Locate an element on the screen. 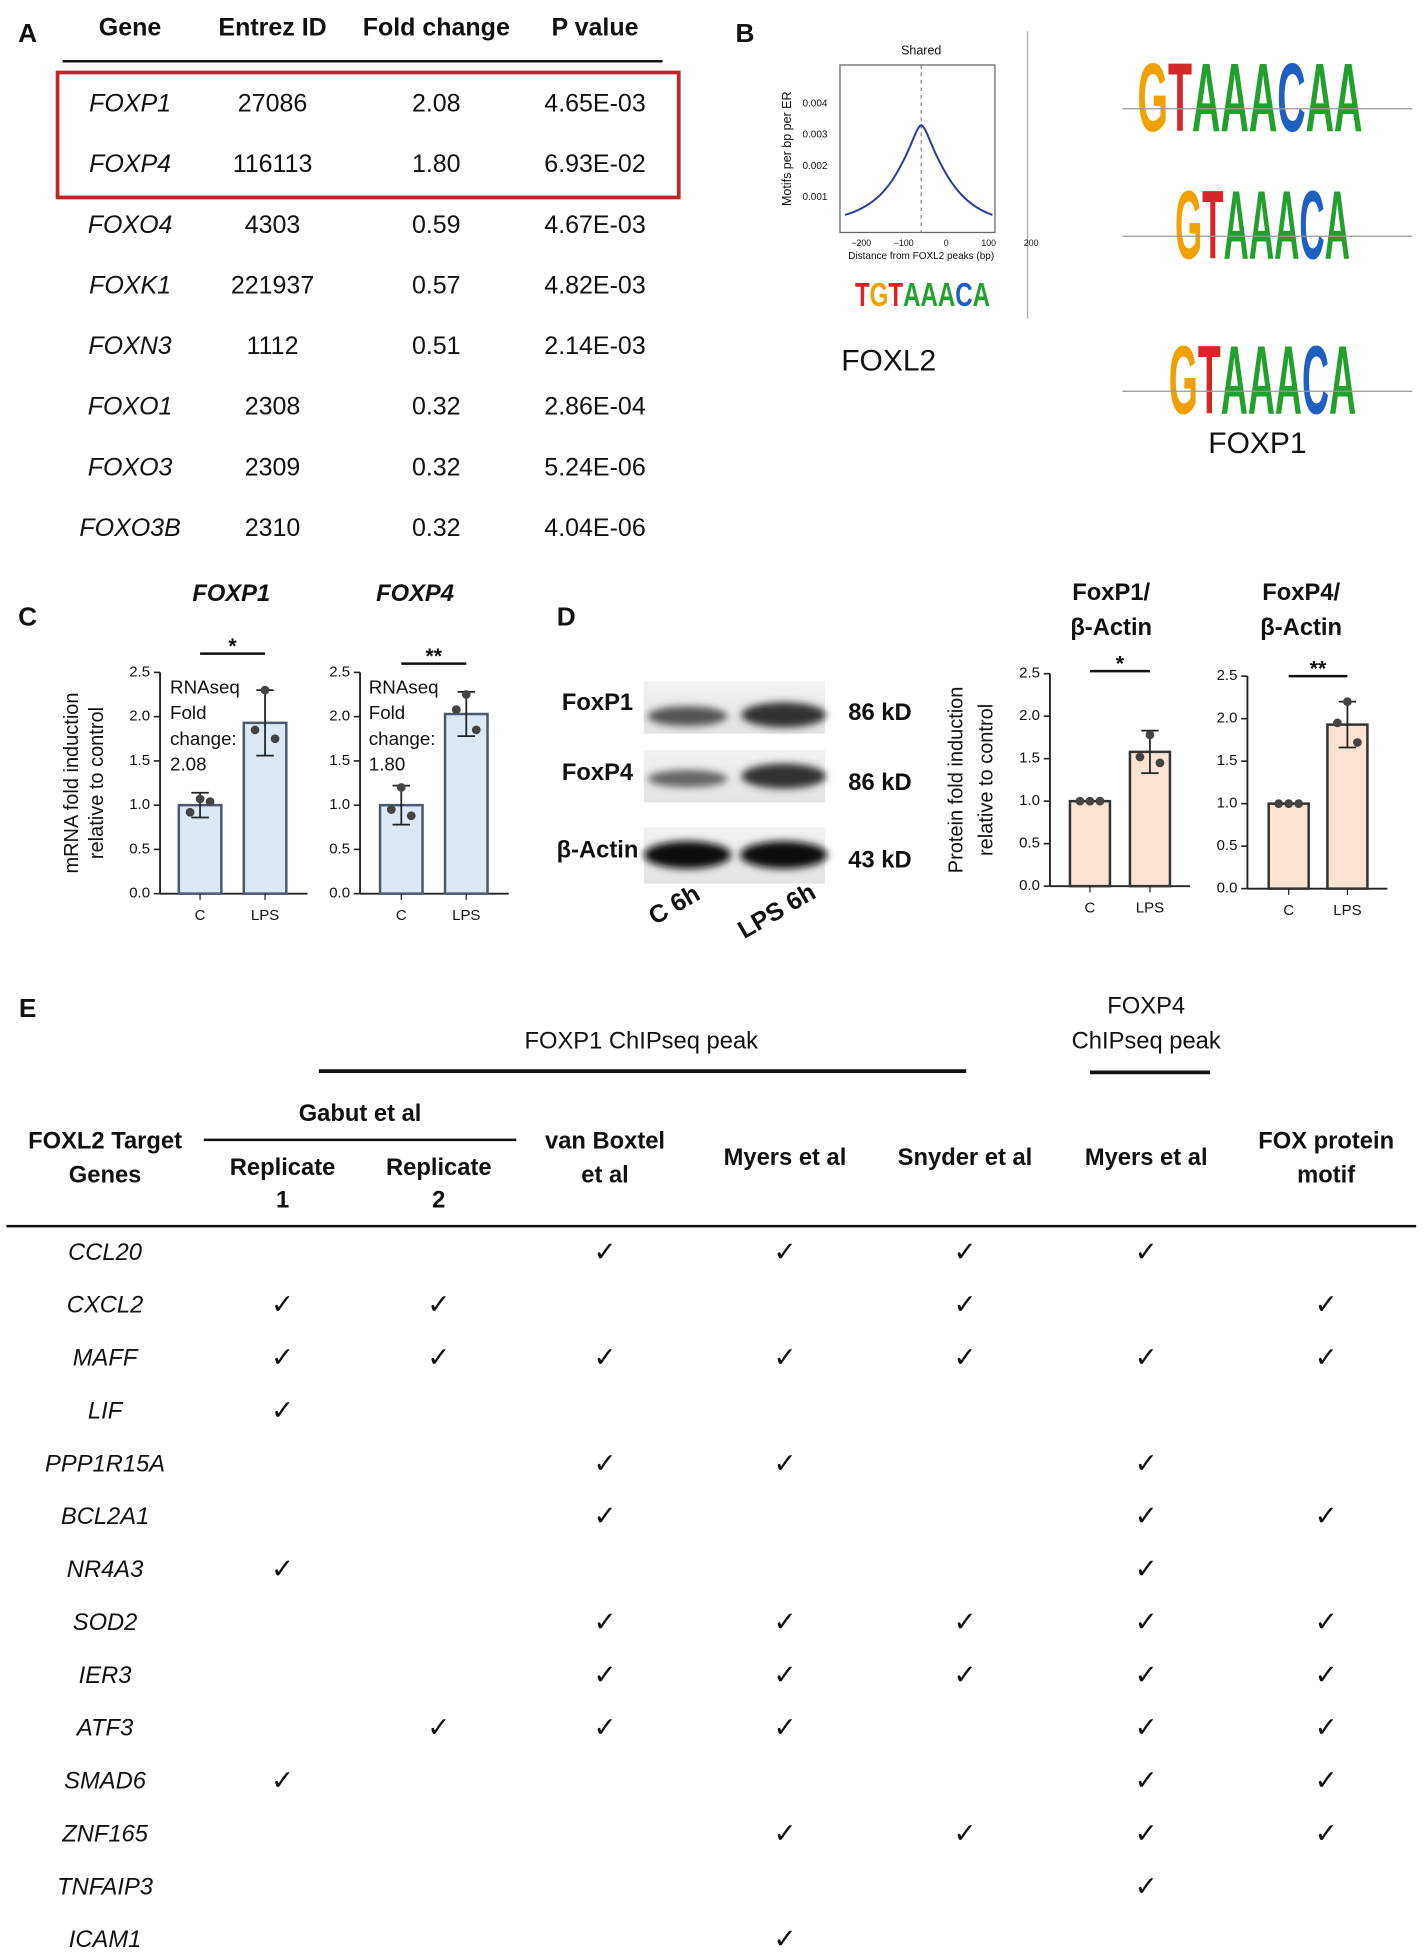  column-header: P value is located at coordinates (594, 27).